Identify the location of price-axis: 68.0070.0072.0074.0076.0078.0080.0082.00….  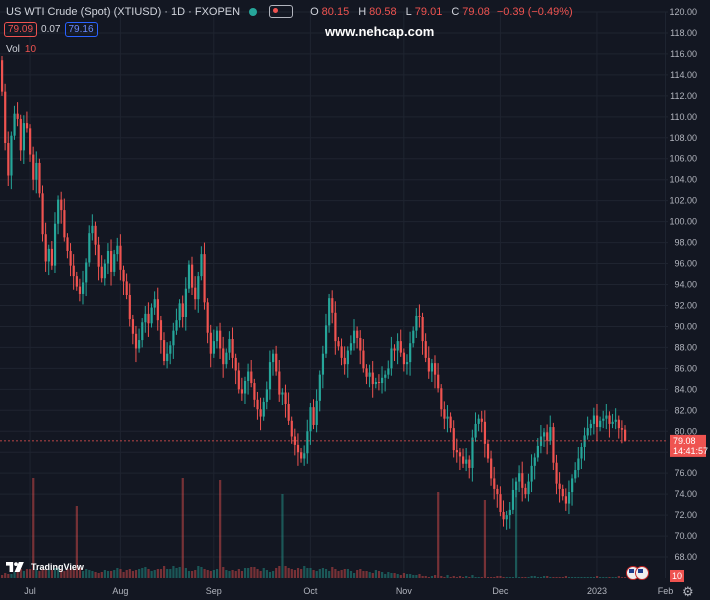
(683, 284).